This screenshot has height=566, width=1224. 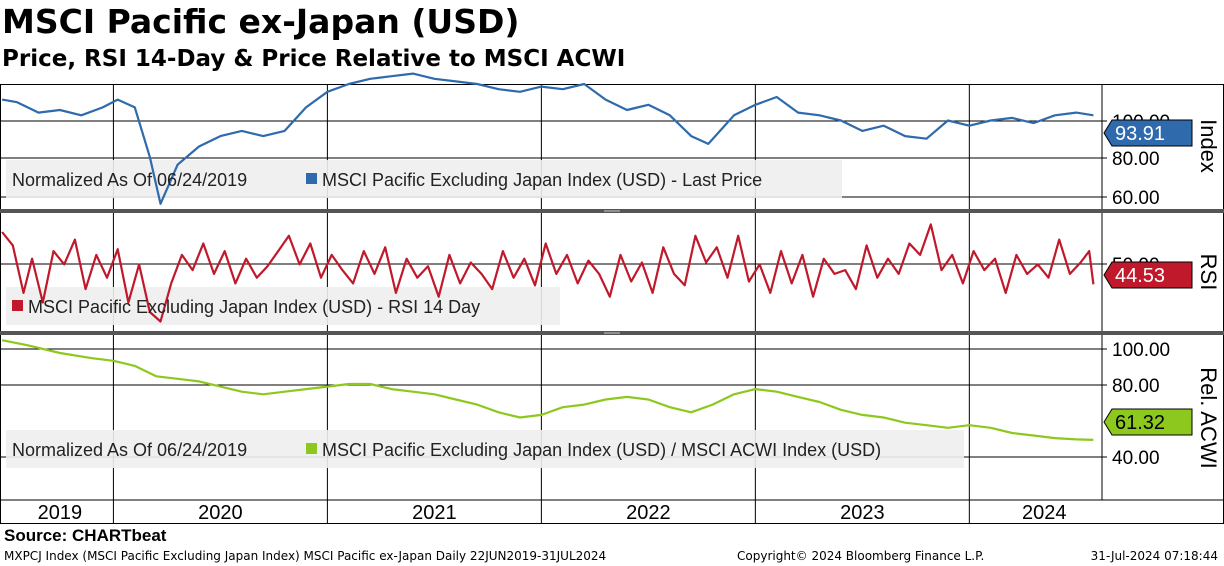 I want to click on panel-axis-label: Rel. ACWI, so click(x=1208, y=417).